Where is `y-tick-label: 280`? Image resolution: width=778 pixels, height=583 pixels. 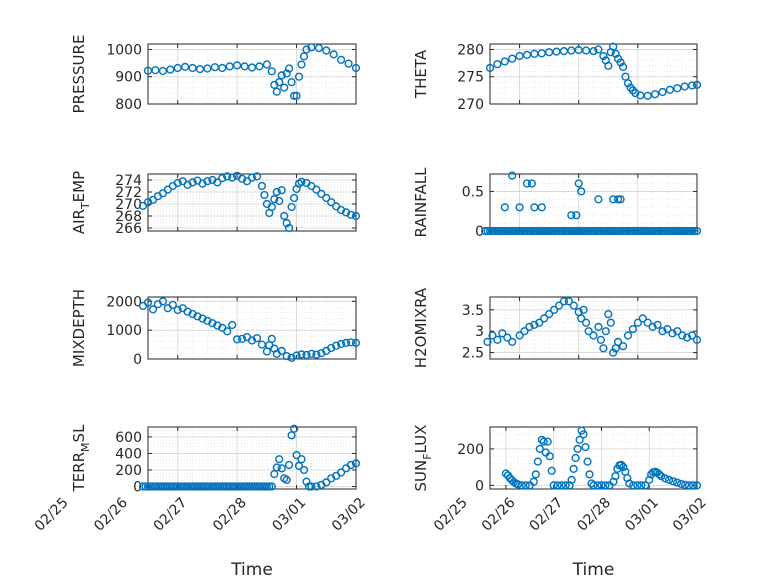
y-tick-label: 280 is located at coordinates (470, 50).